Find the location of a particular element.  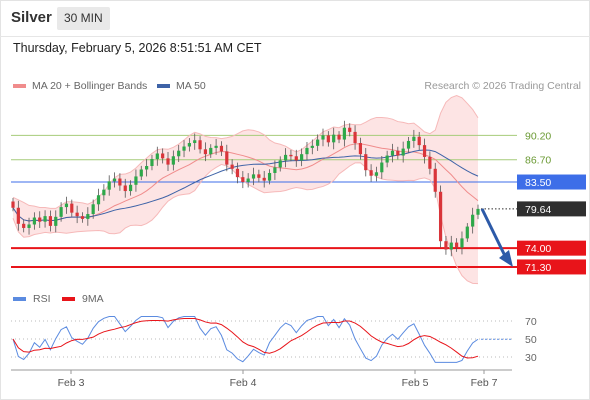

x-tick-label-3: Feb 7 is located at coordinates (484, 383).